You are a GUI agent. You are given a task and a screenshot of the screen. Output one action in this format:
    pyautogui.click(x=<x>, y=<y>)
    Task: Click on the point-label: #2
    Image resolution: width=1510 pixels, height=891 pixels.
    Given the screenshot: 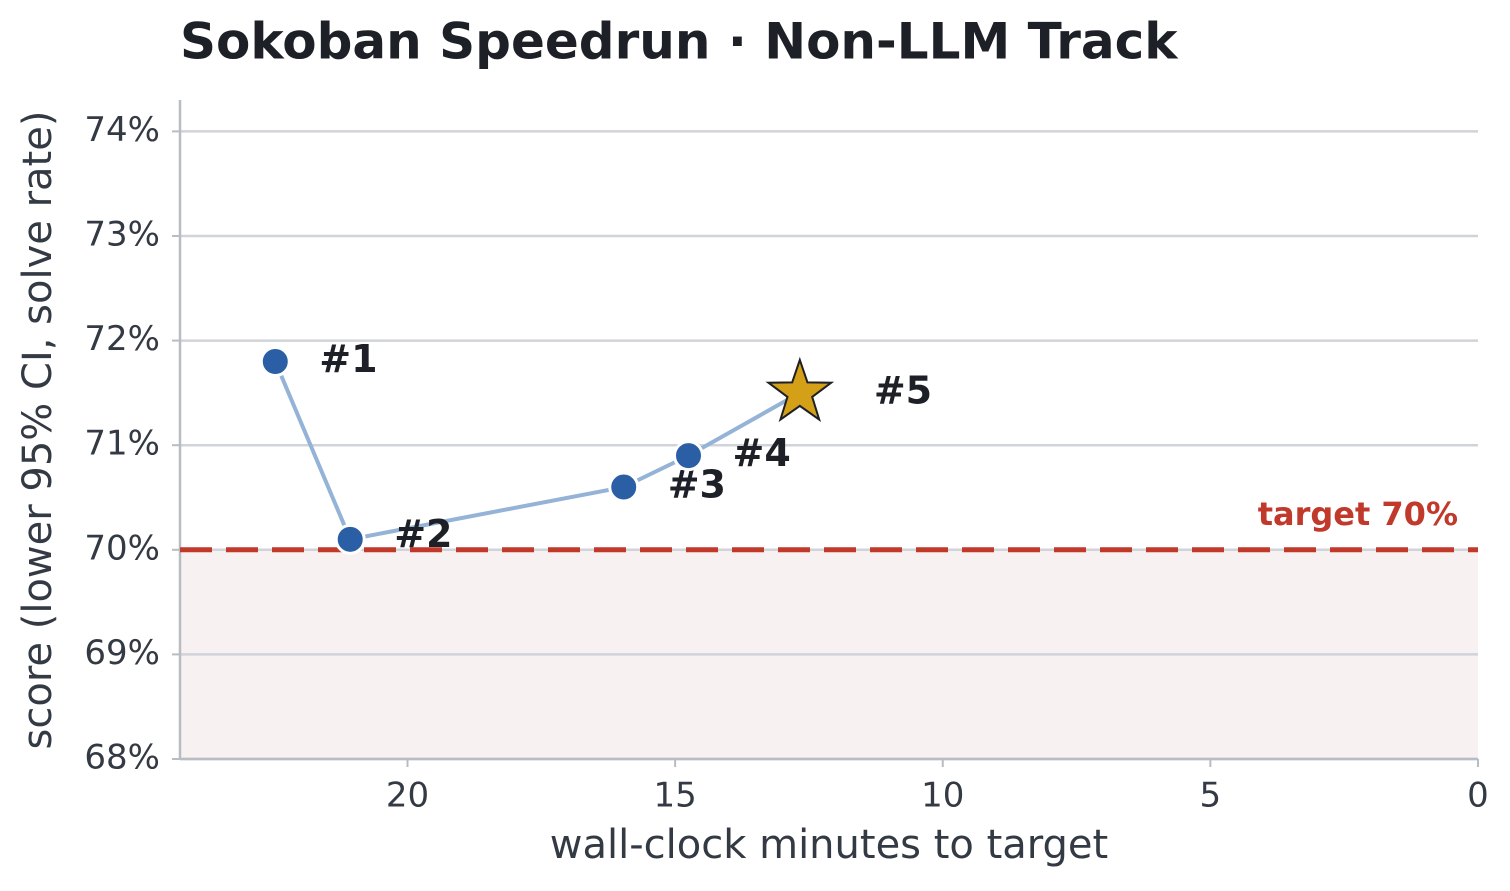 What is the action you would take?
    pyautogui.click(x=423, y=534)
    